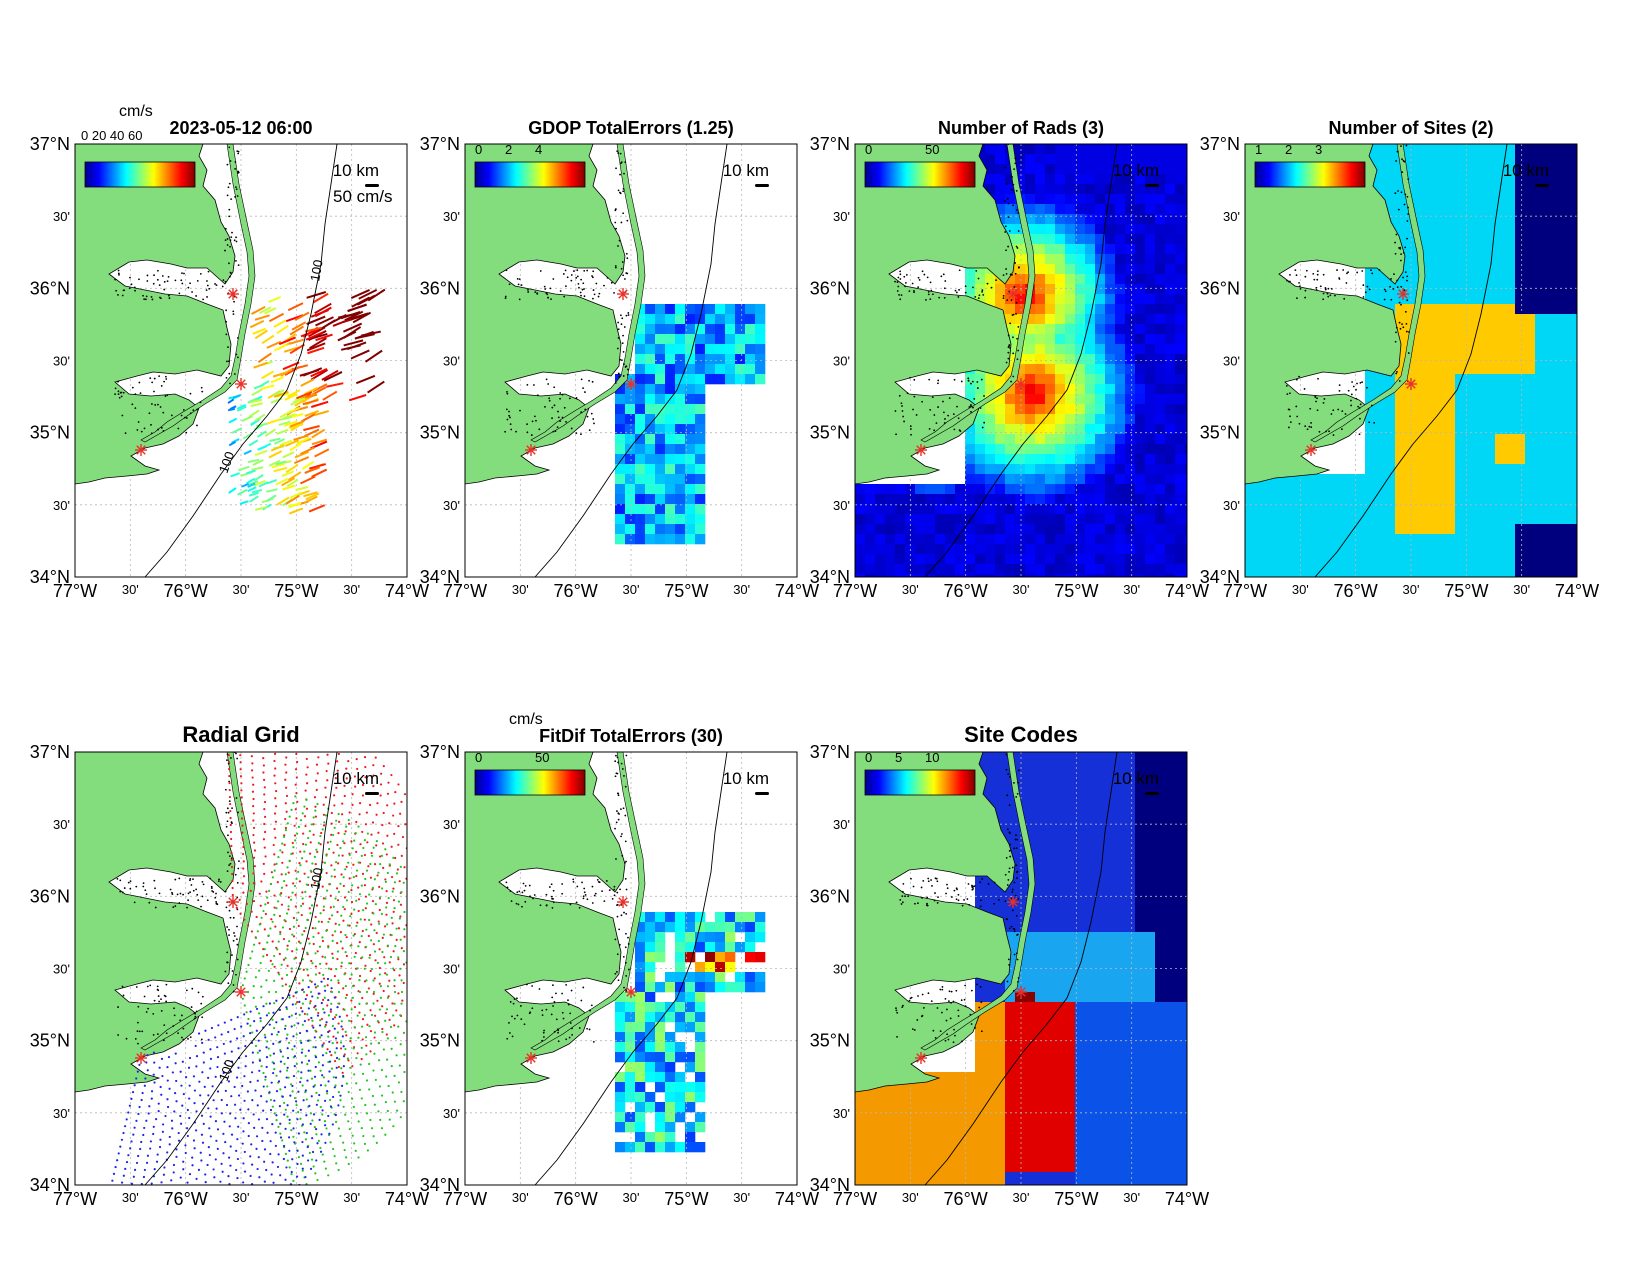 This screenshot has height=1275, width=1650. Describe the element at coordinates (932, 757) in the screenshot. I see `colorbar-tick-label: 10` at that location.